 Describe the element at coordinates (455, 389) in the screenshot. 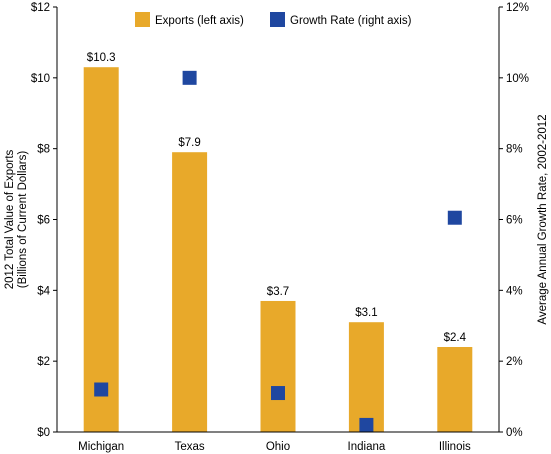

I see `bar-illinois` at that location.